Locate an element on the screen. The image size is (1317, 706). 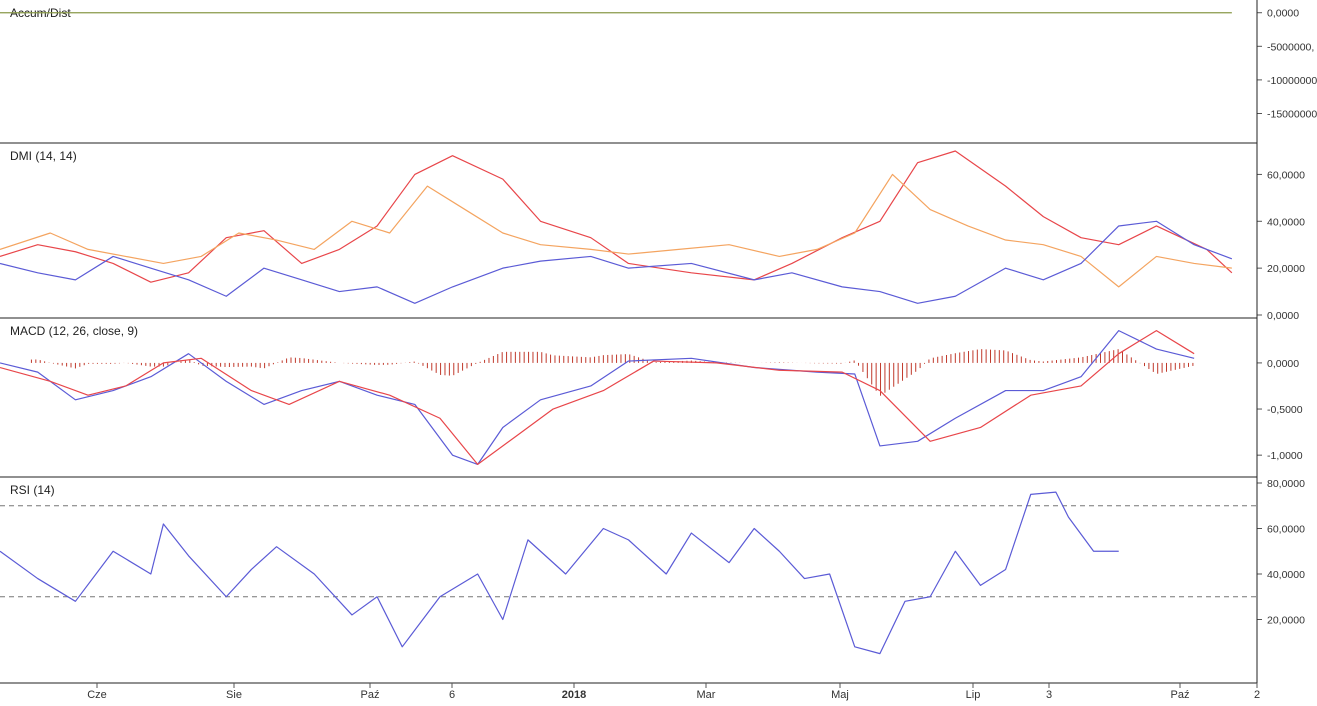
y-tick-label: -15000000 is located at coordinates (1292, 114).